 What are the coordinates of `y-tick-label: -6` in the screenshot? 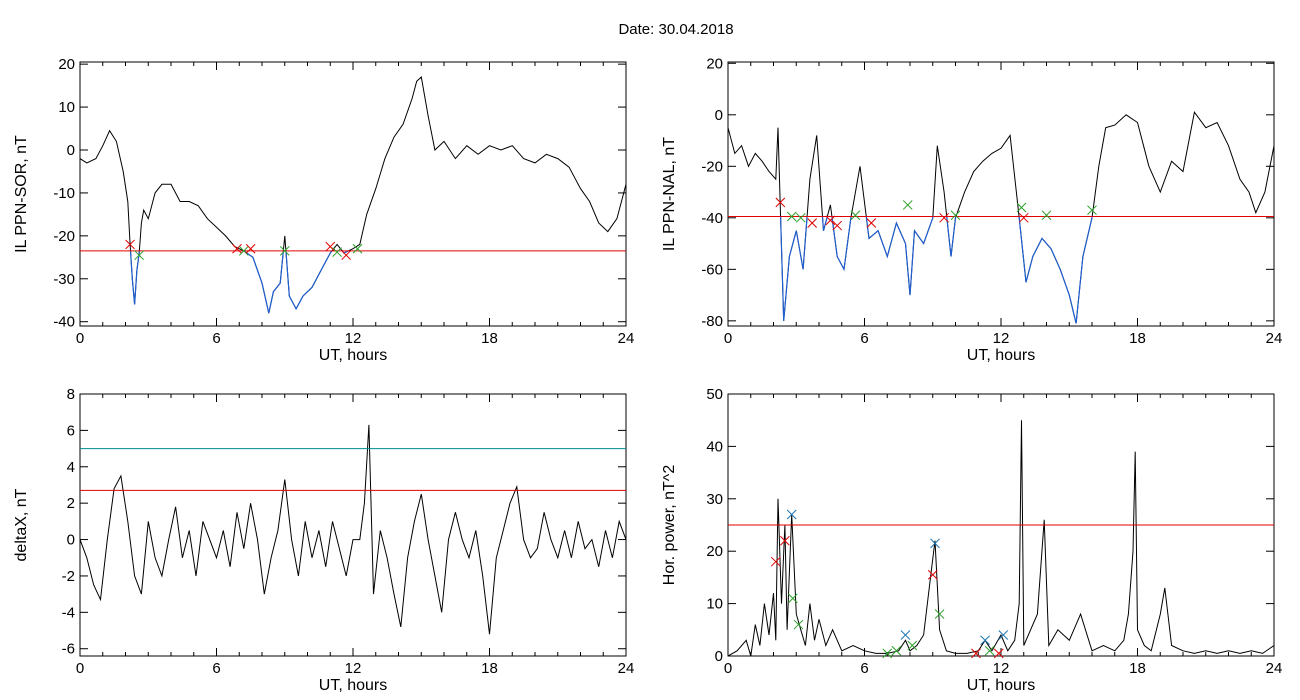 It's located at (68, 649).